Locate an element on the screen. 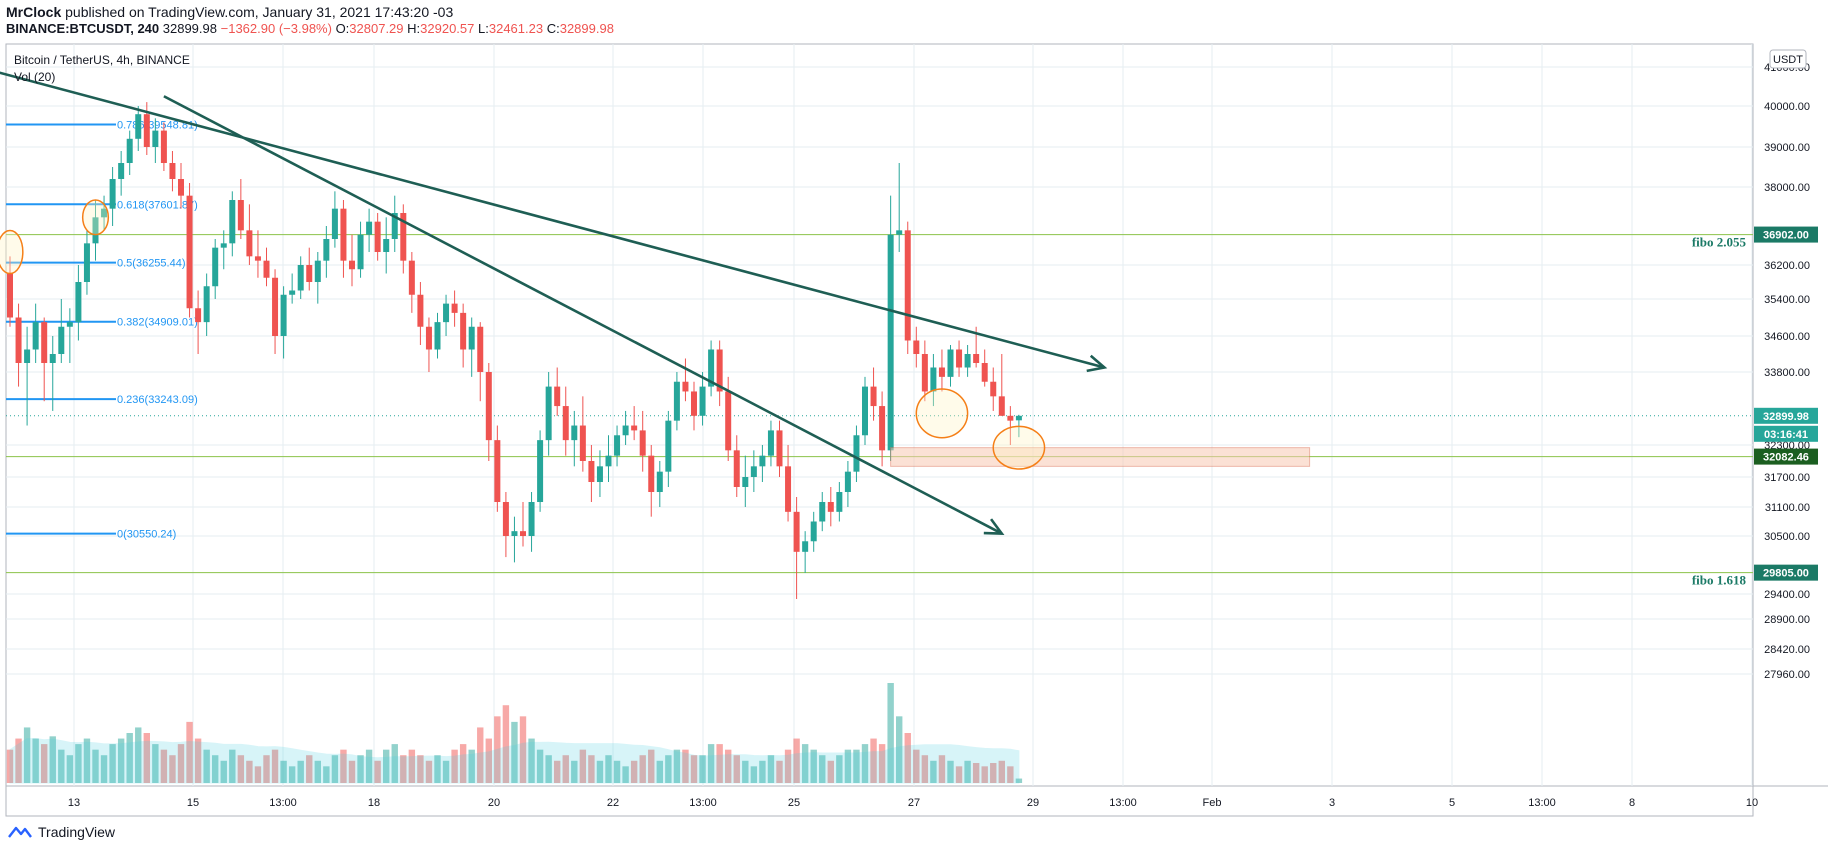 This screenshot has height=852, width=1828. footer: TradingView is located at coordinates (61, 832).